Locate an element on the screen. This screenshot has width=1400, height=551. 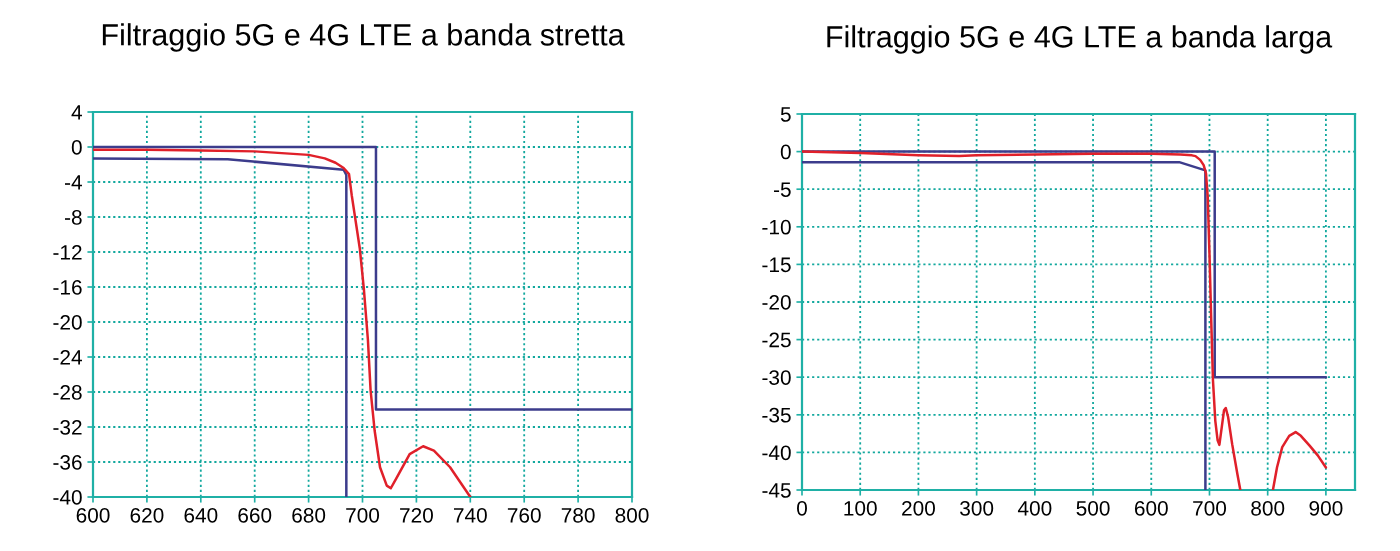
chart-title: Filtraggio 5G e 4G LTE a banda larga is located at coordinates (1080, 39).